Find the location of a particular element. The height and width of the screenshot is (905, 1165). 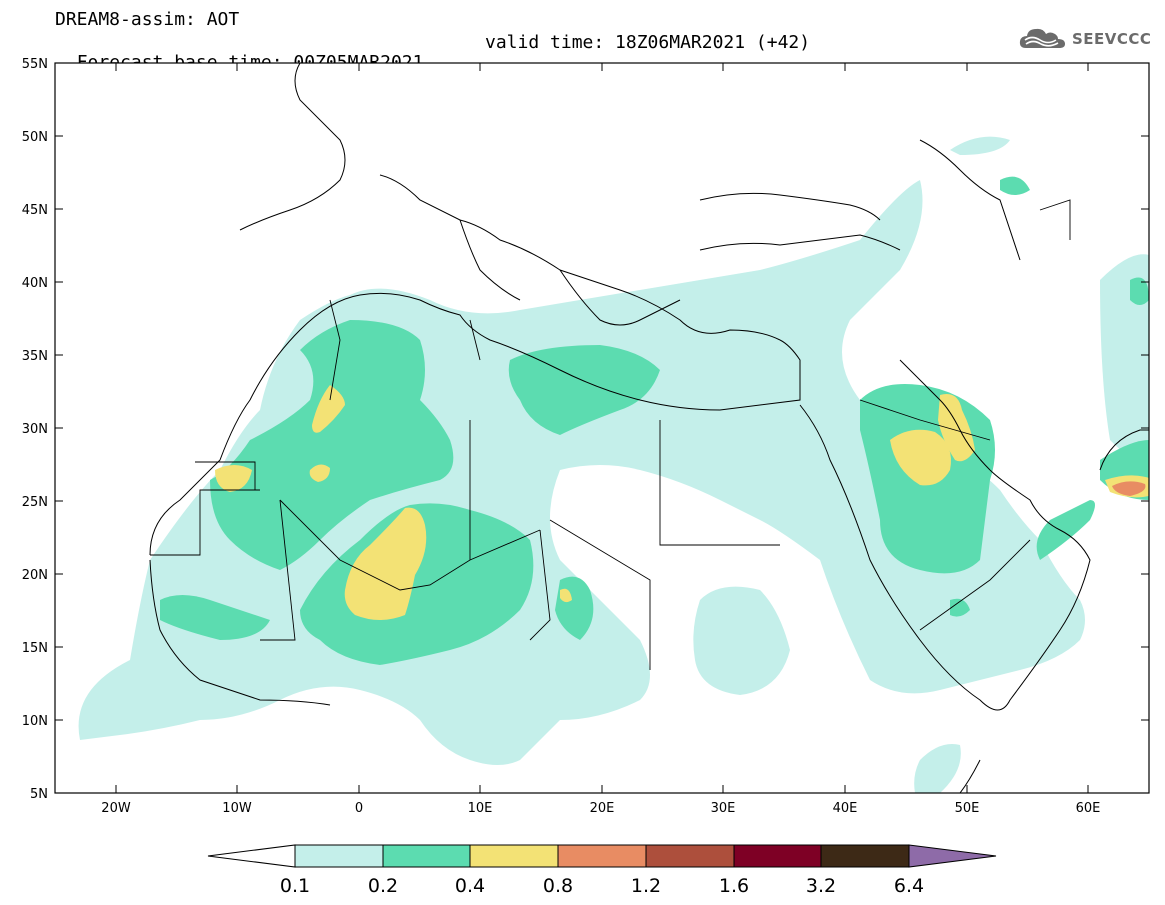

lat-label: 30N is located at coordinates (35, 429).